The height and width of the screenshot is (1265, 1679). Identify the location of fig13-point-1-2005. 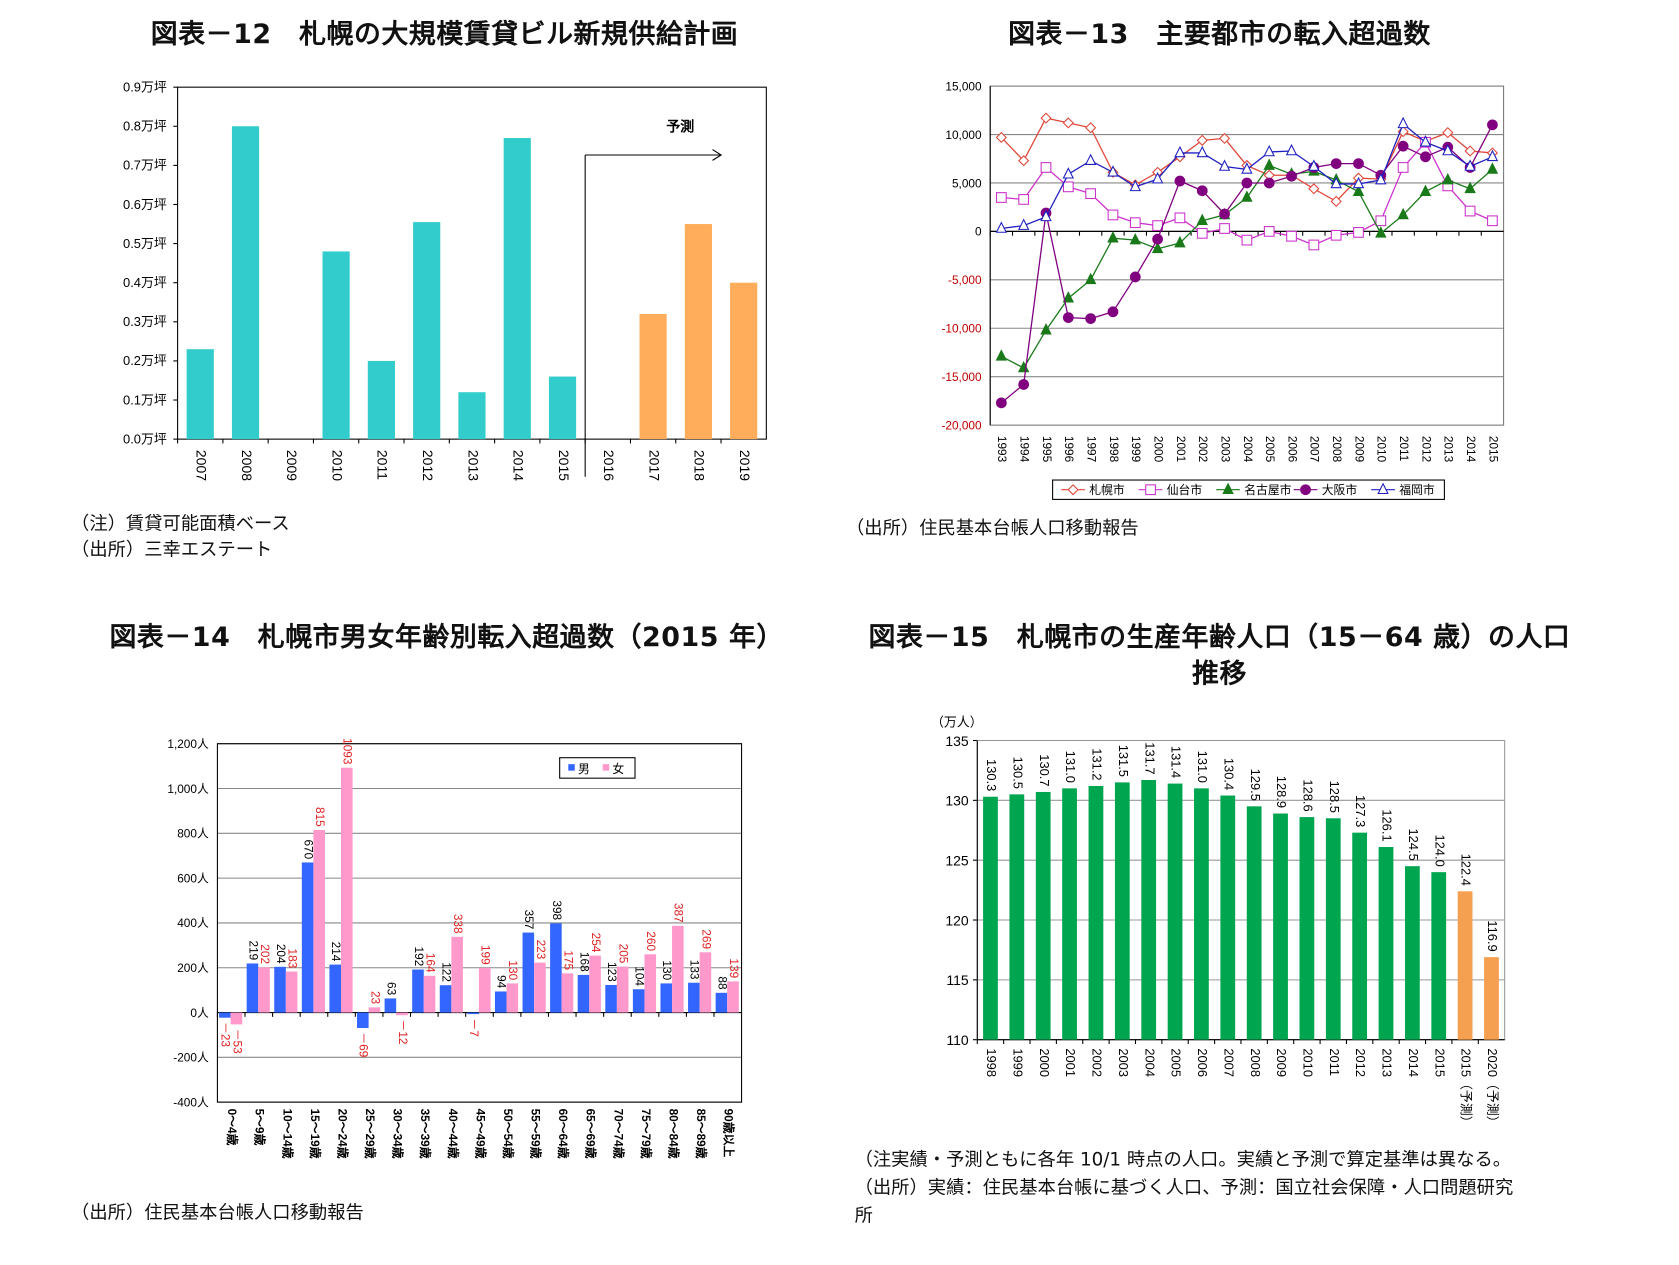
(1269, 231).